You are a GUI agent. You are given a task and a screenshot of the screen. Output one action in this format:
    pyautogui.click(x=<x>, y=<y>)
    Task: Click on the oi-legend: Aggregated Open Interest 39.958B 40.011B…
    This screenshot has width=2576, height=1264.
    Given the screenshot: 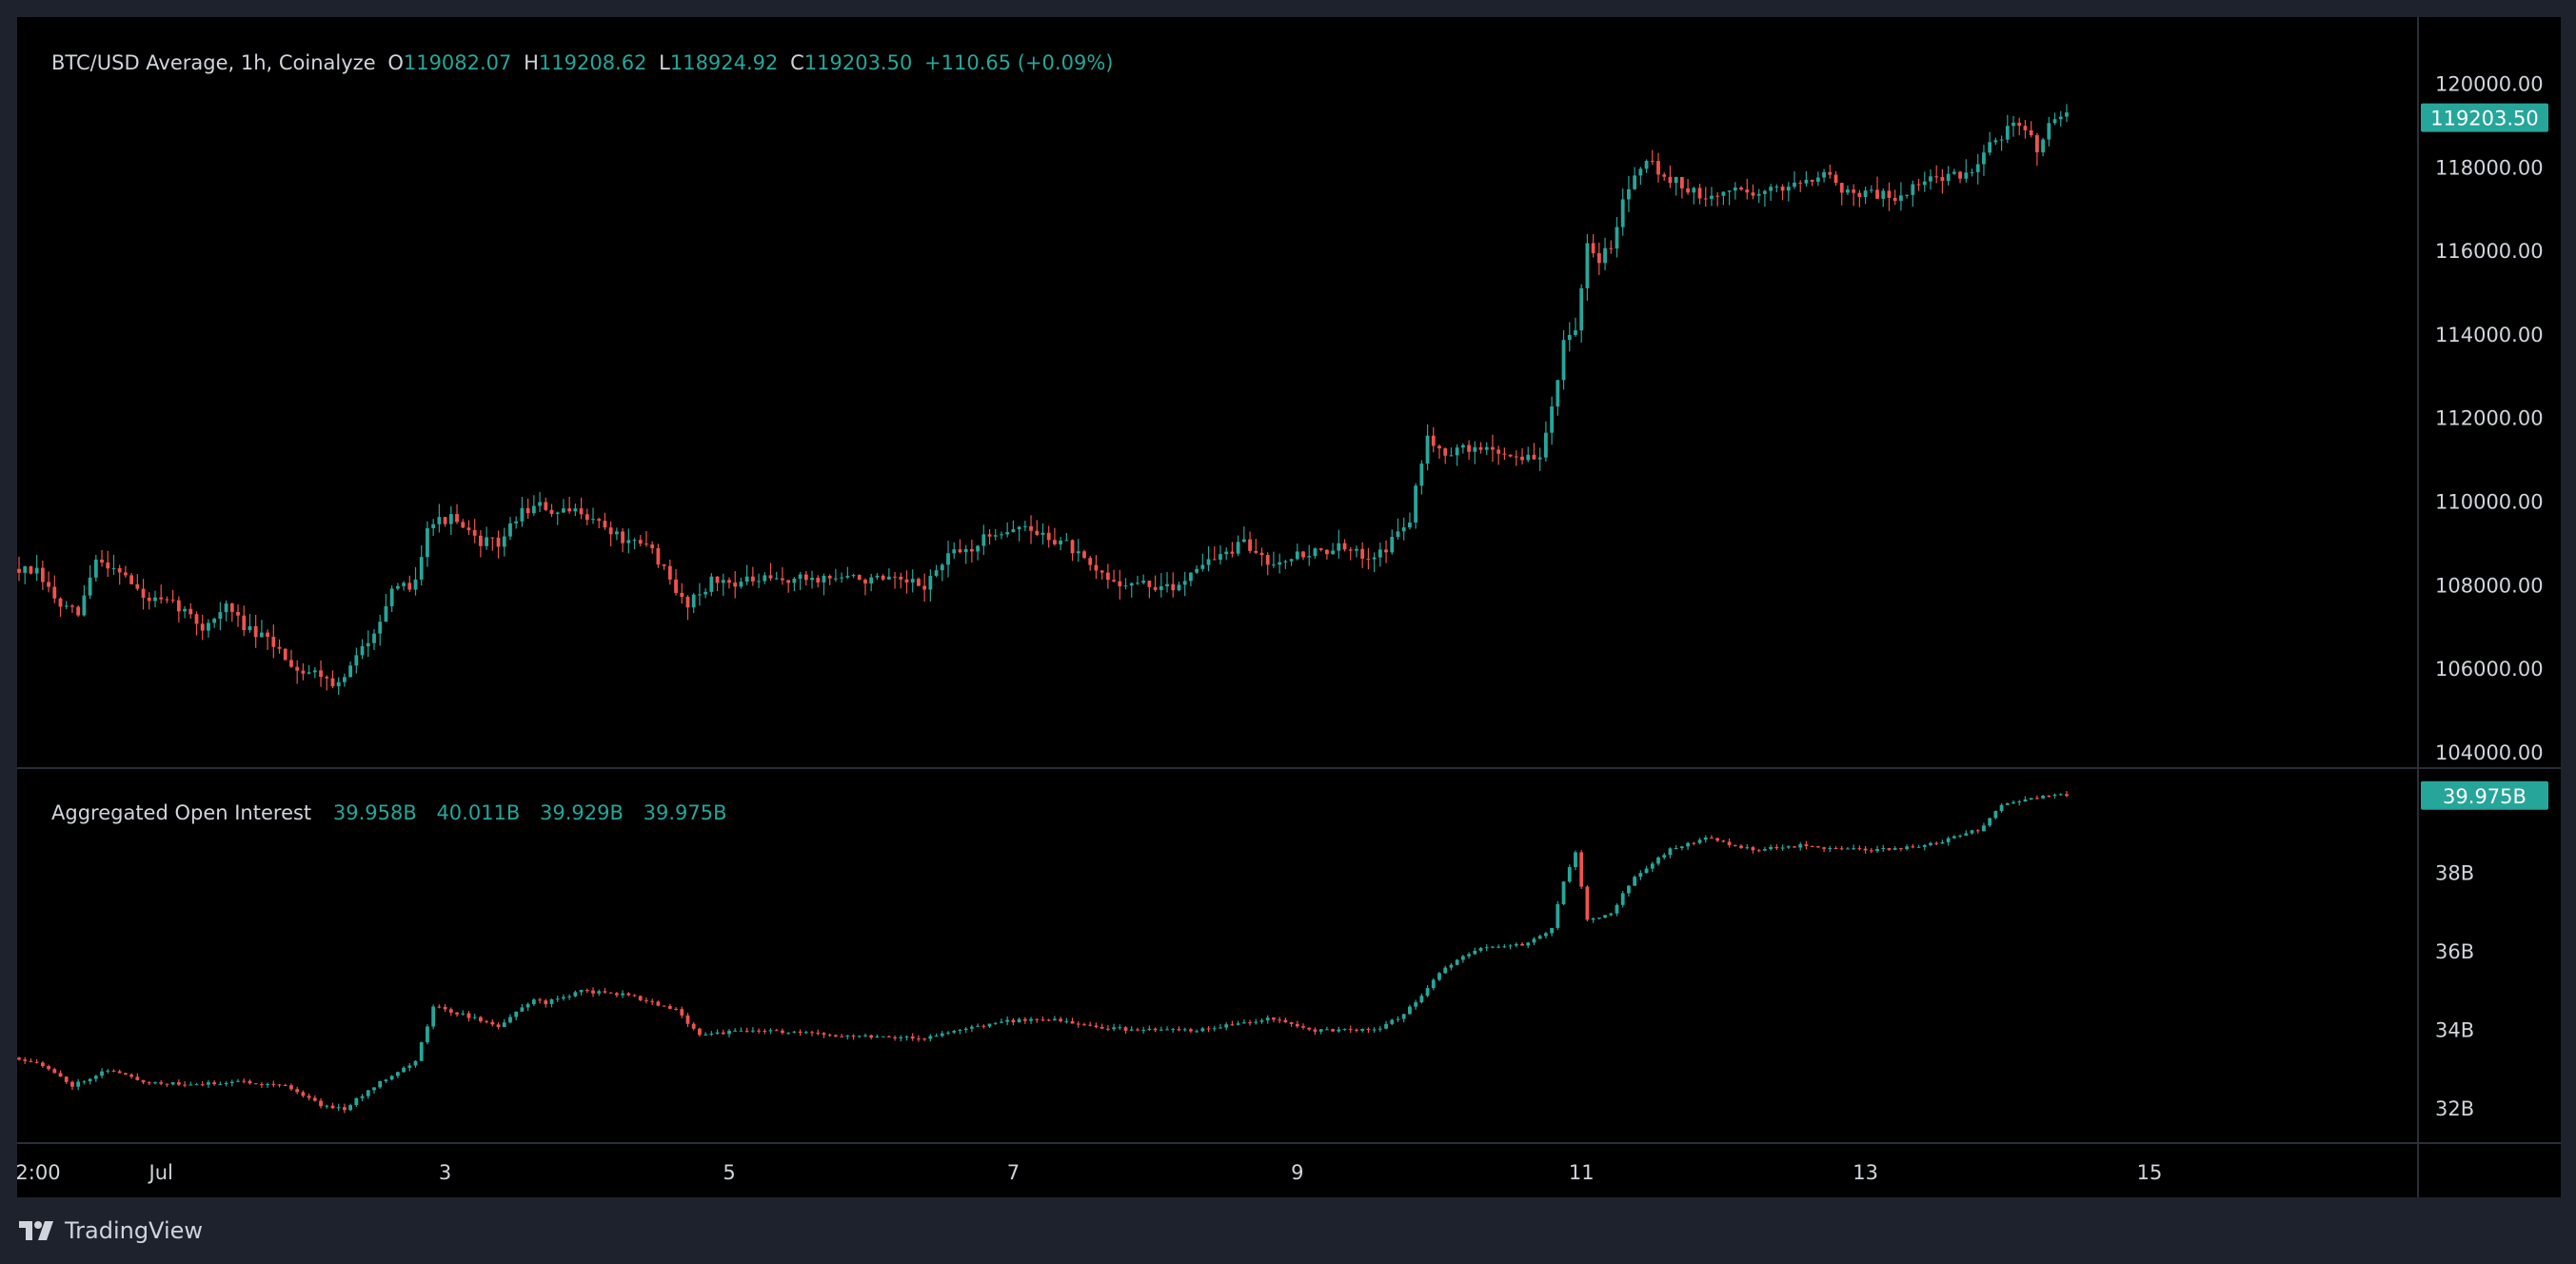 What is the action you would take?
    pyautogui.click(x=390, y=812)
    